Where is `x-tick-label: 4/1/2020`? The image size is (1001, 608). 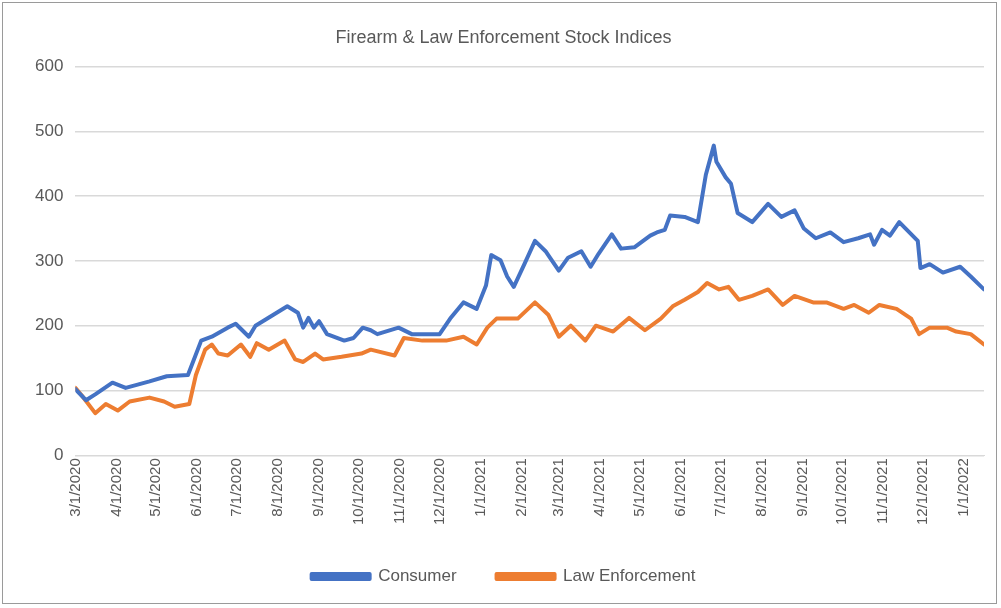 x-tick-label: 4/1/2020 is located at coordinates (115, 487).